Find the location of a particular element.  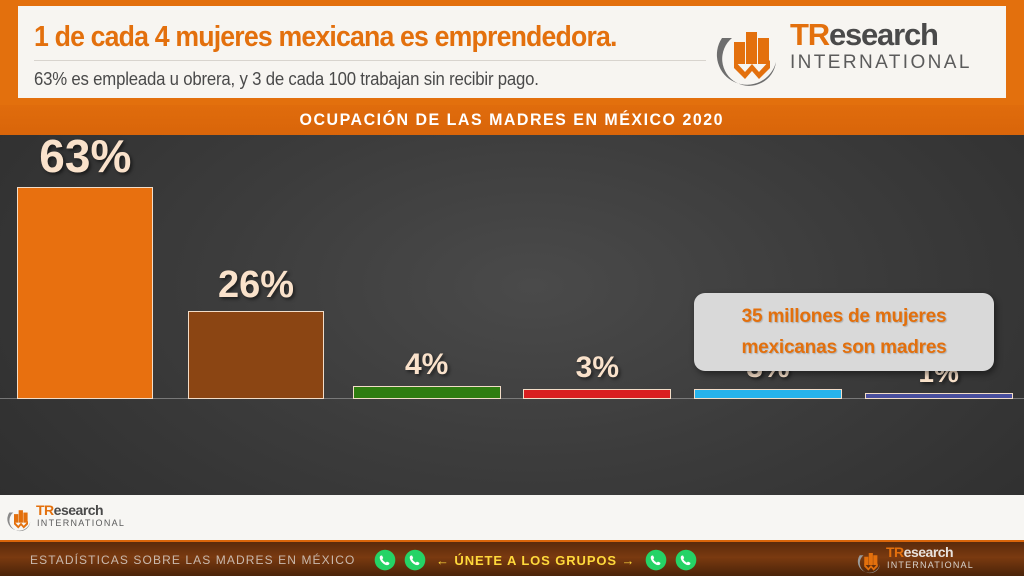

bar-value-label: 26% is located at coordinates (256, 285).